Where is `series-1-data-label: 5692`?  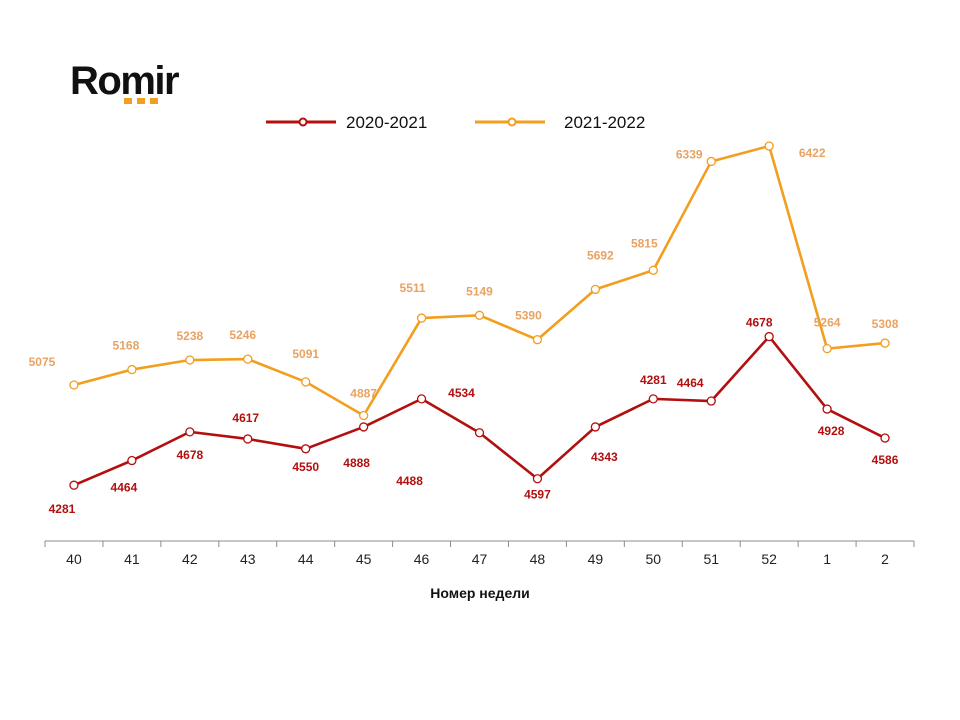 series-1-data-label: 5692 is located at coordinates (600, 255).